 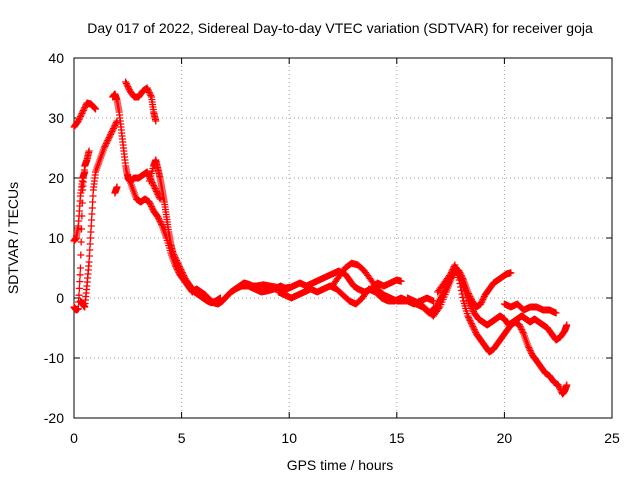 What do you see at coordinates (340, 465) in the screenshot?
I see `x-axis-label: GPS time / hours` at bounding box center [340, 465].